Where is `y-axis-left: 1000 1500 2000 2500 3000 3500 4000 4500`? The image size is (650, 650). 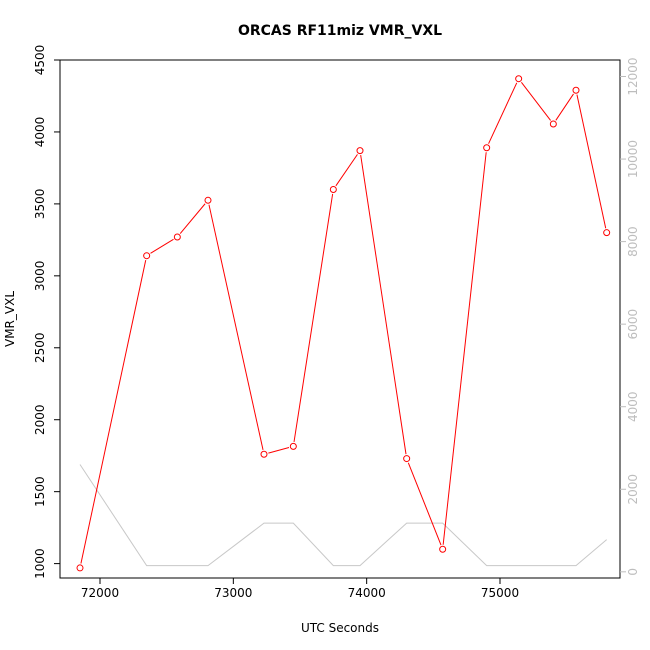
y-axis-left: 1000 1500 2000 2500 3000 3500 4000 4500 is located at coordinates (46, 312).